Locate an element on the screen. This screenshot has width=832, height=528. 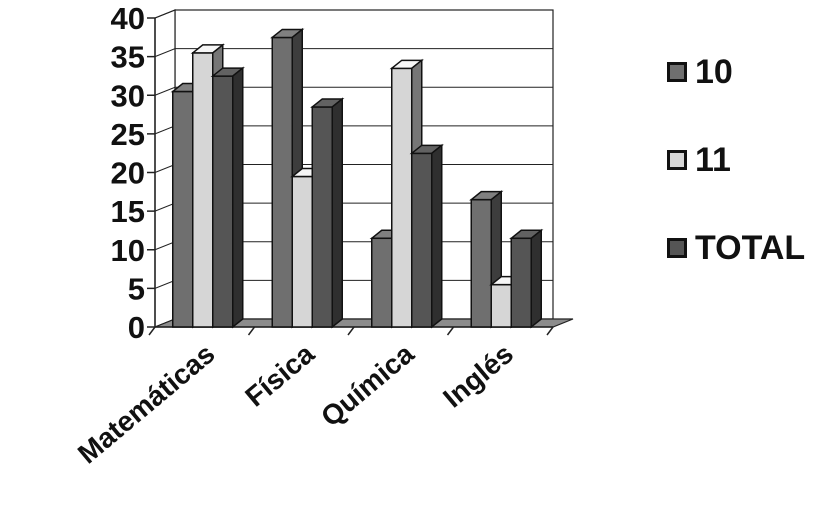
bar-quimica-total is located at coordinates (426, 236).